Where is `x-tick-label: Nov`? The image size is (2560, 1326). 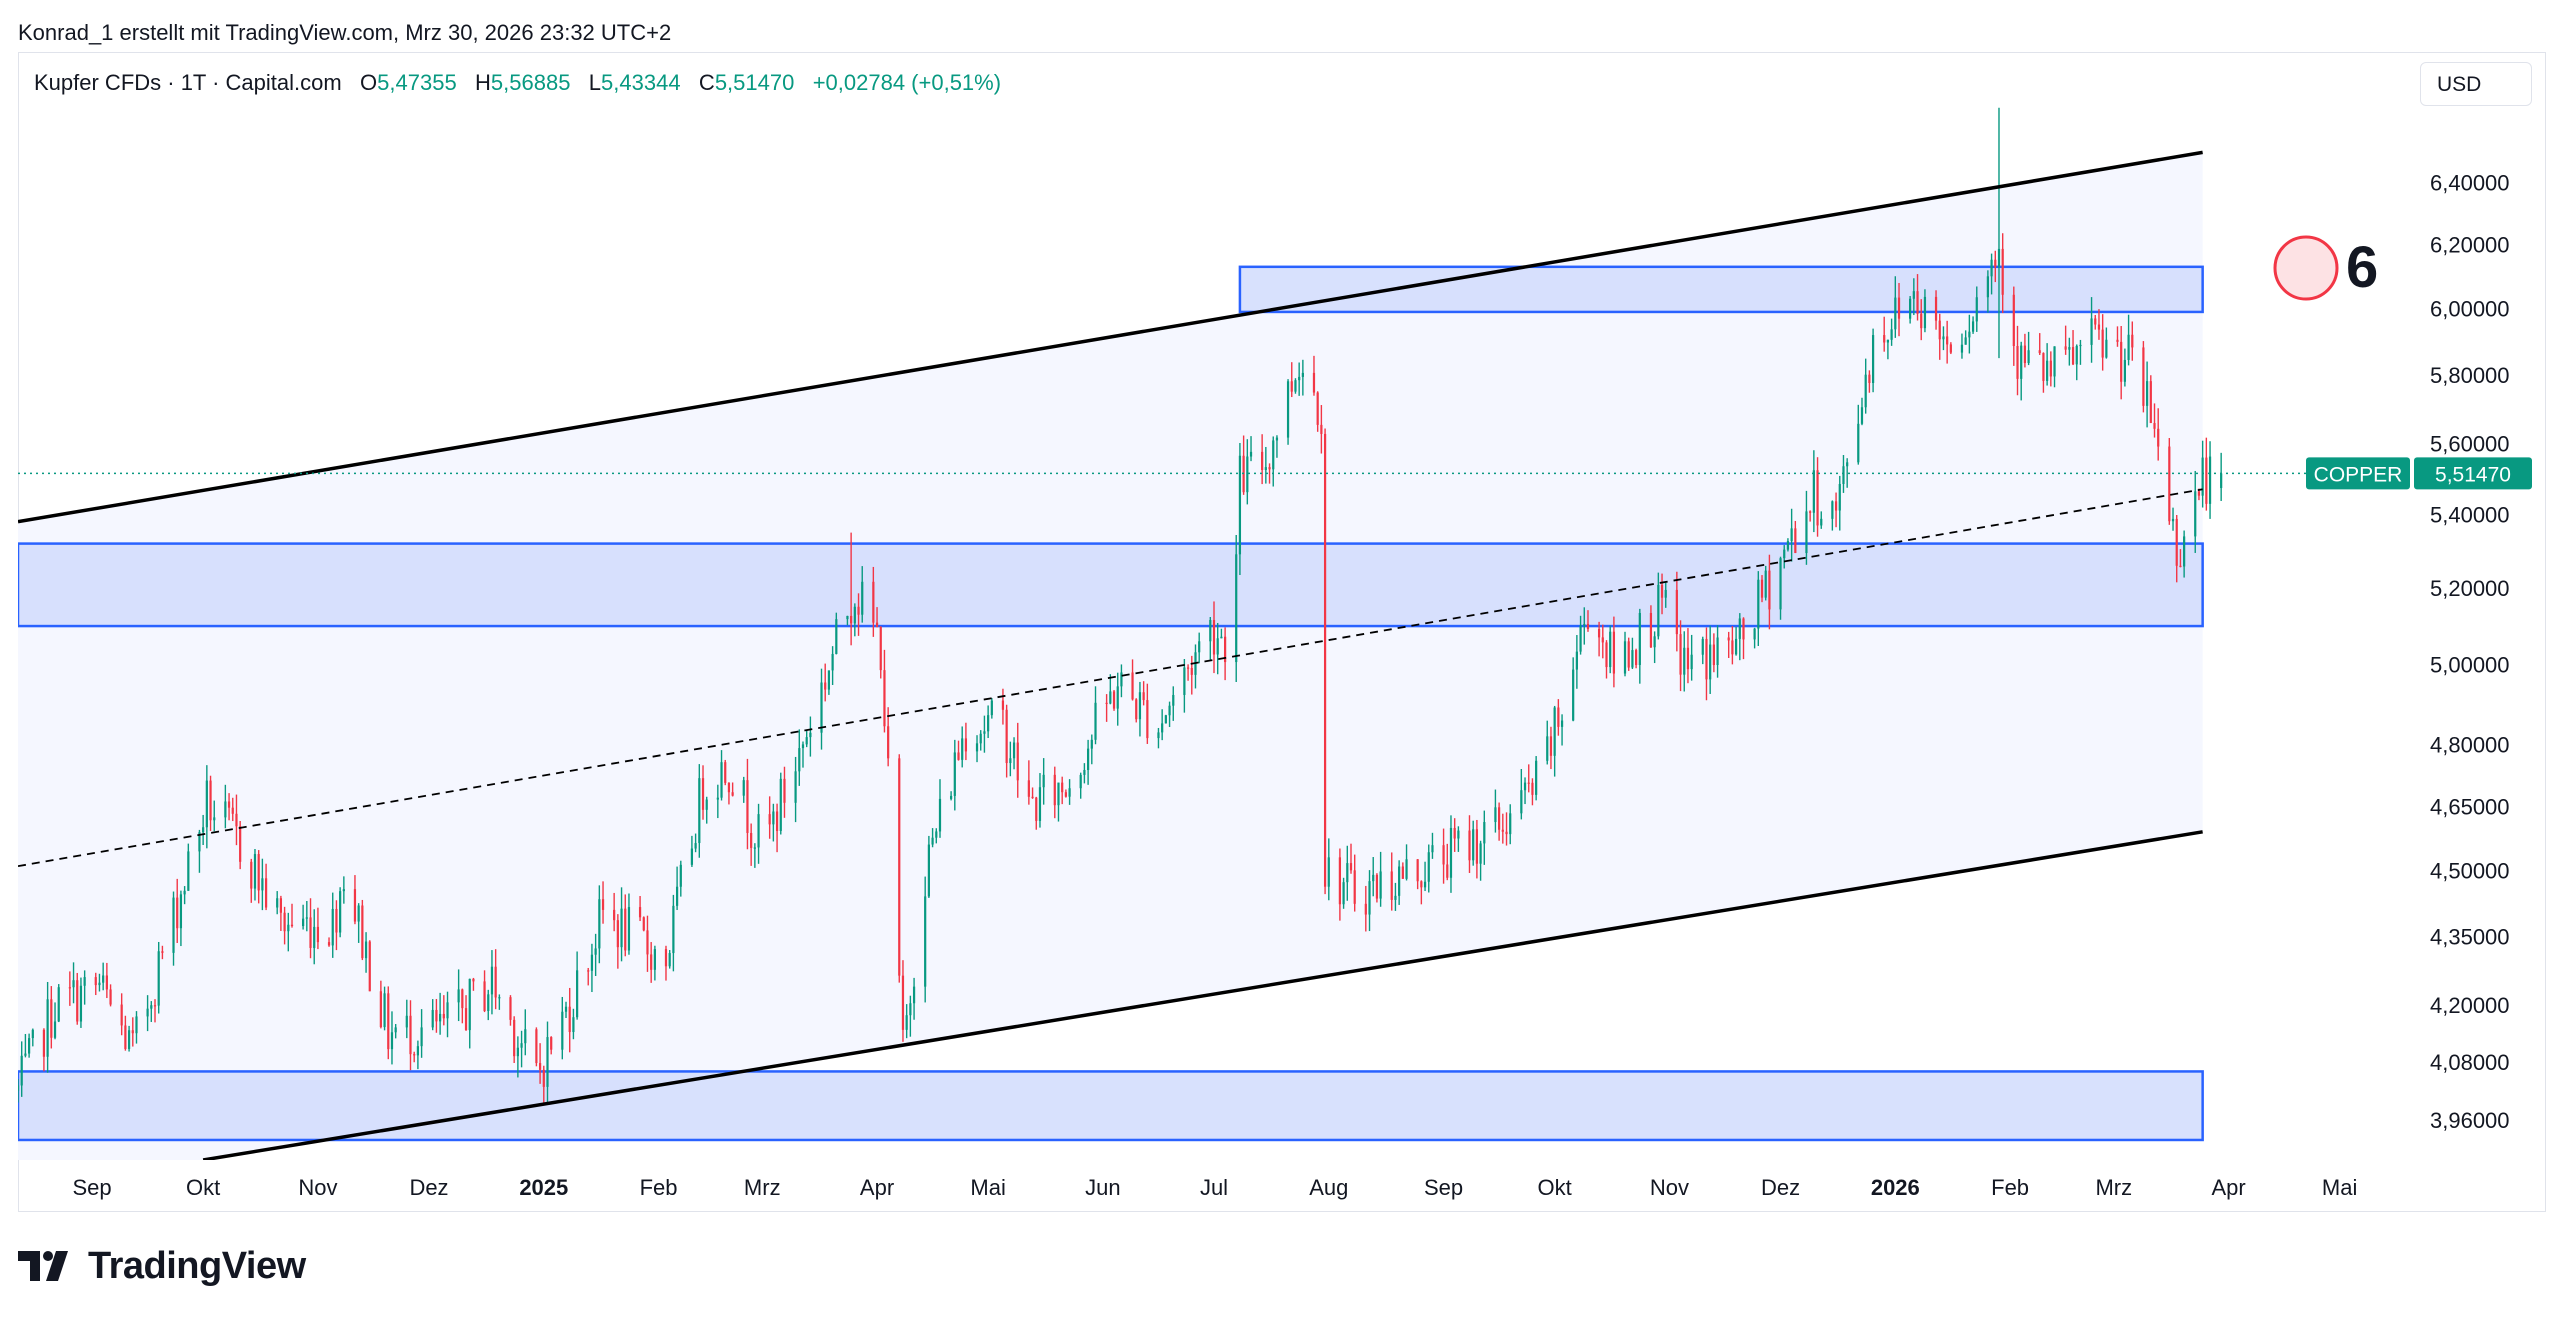 x-tick-label: Nov is located at coordinates (317, 1187).